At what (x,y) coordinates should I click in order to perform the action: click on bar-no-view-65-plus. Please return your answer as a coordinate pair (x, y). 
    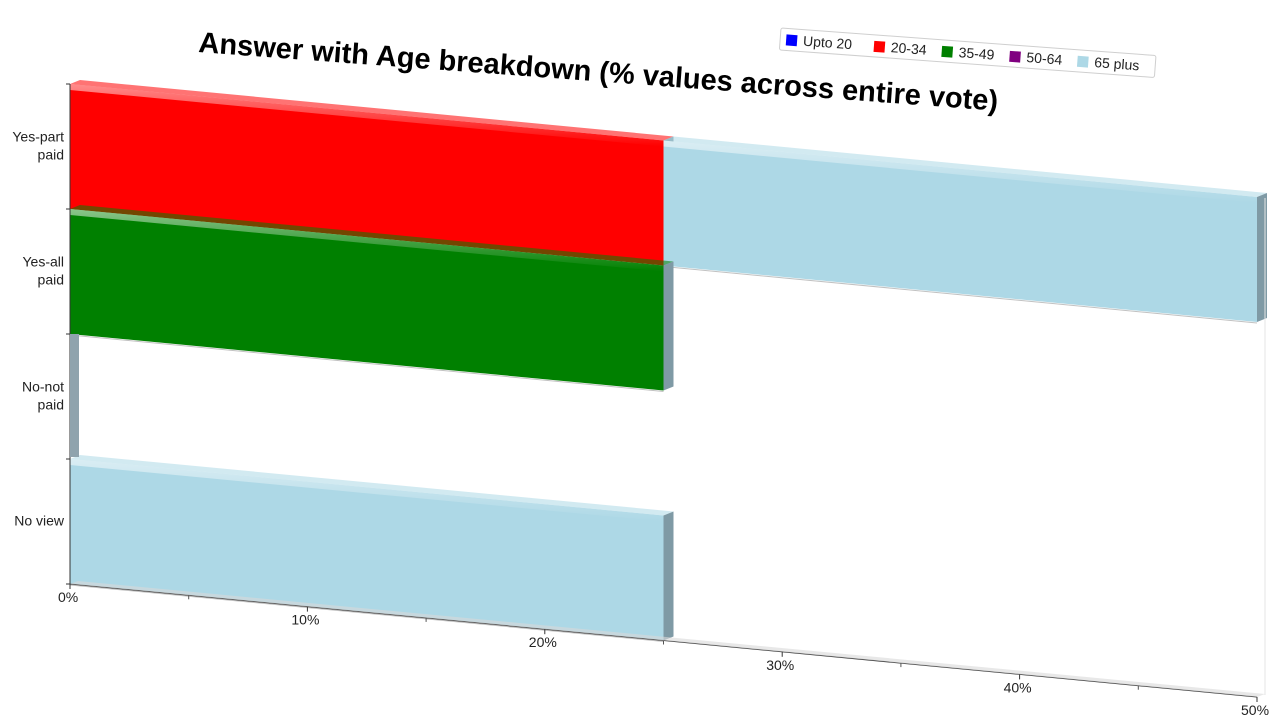
    Looking at the image, I should click on (371, 548).